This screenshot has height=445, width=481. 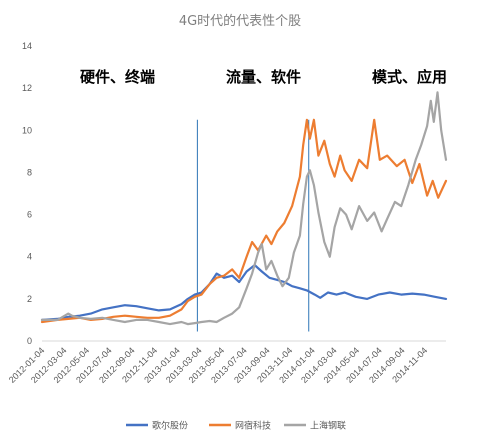 I want to click on legend-label: 网宿科技, so click(x=253, y=426).